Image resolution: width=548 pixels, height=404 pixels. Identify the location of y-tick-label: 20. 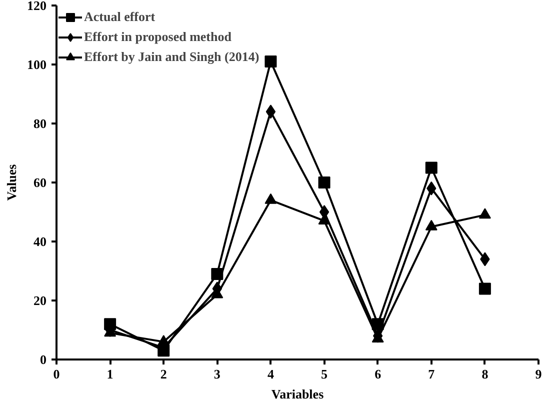
(40, 300).